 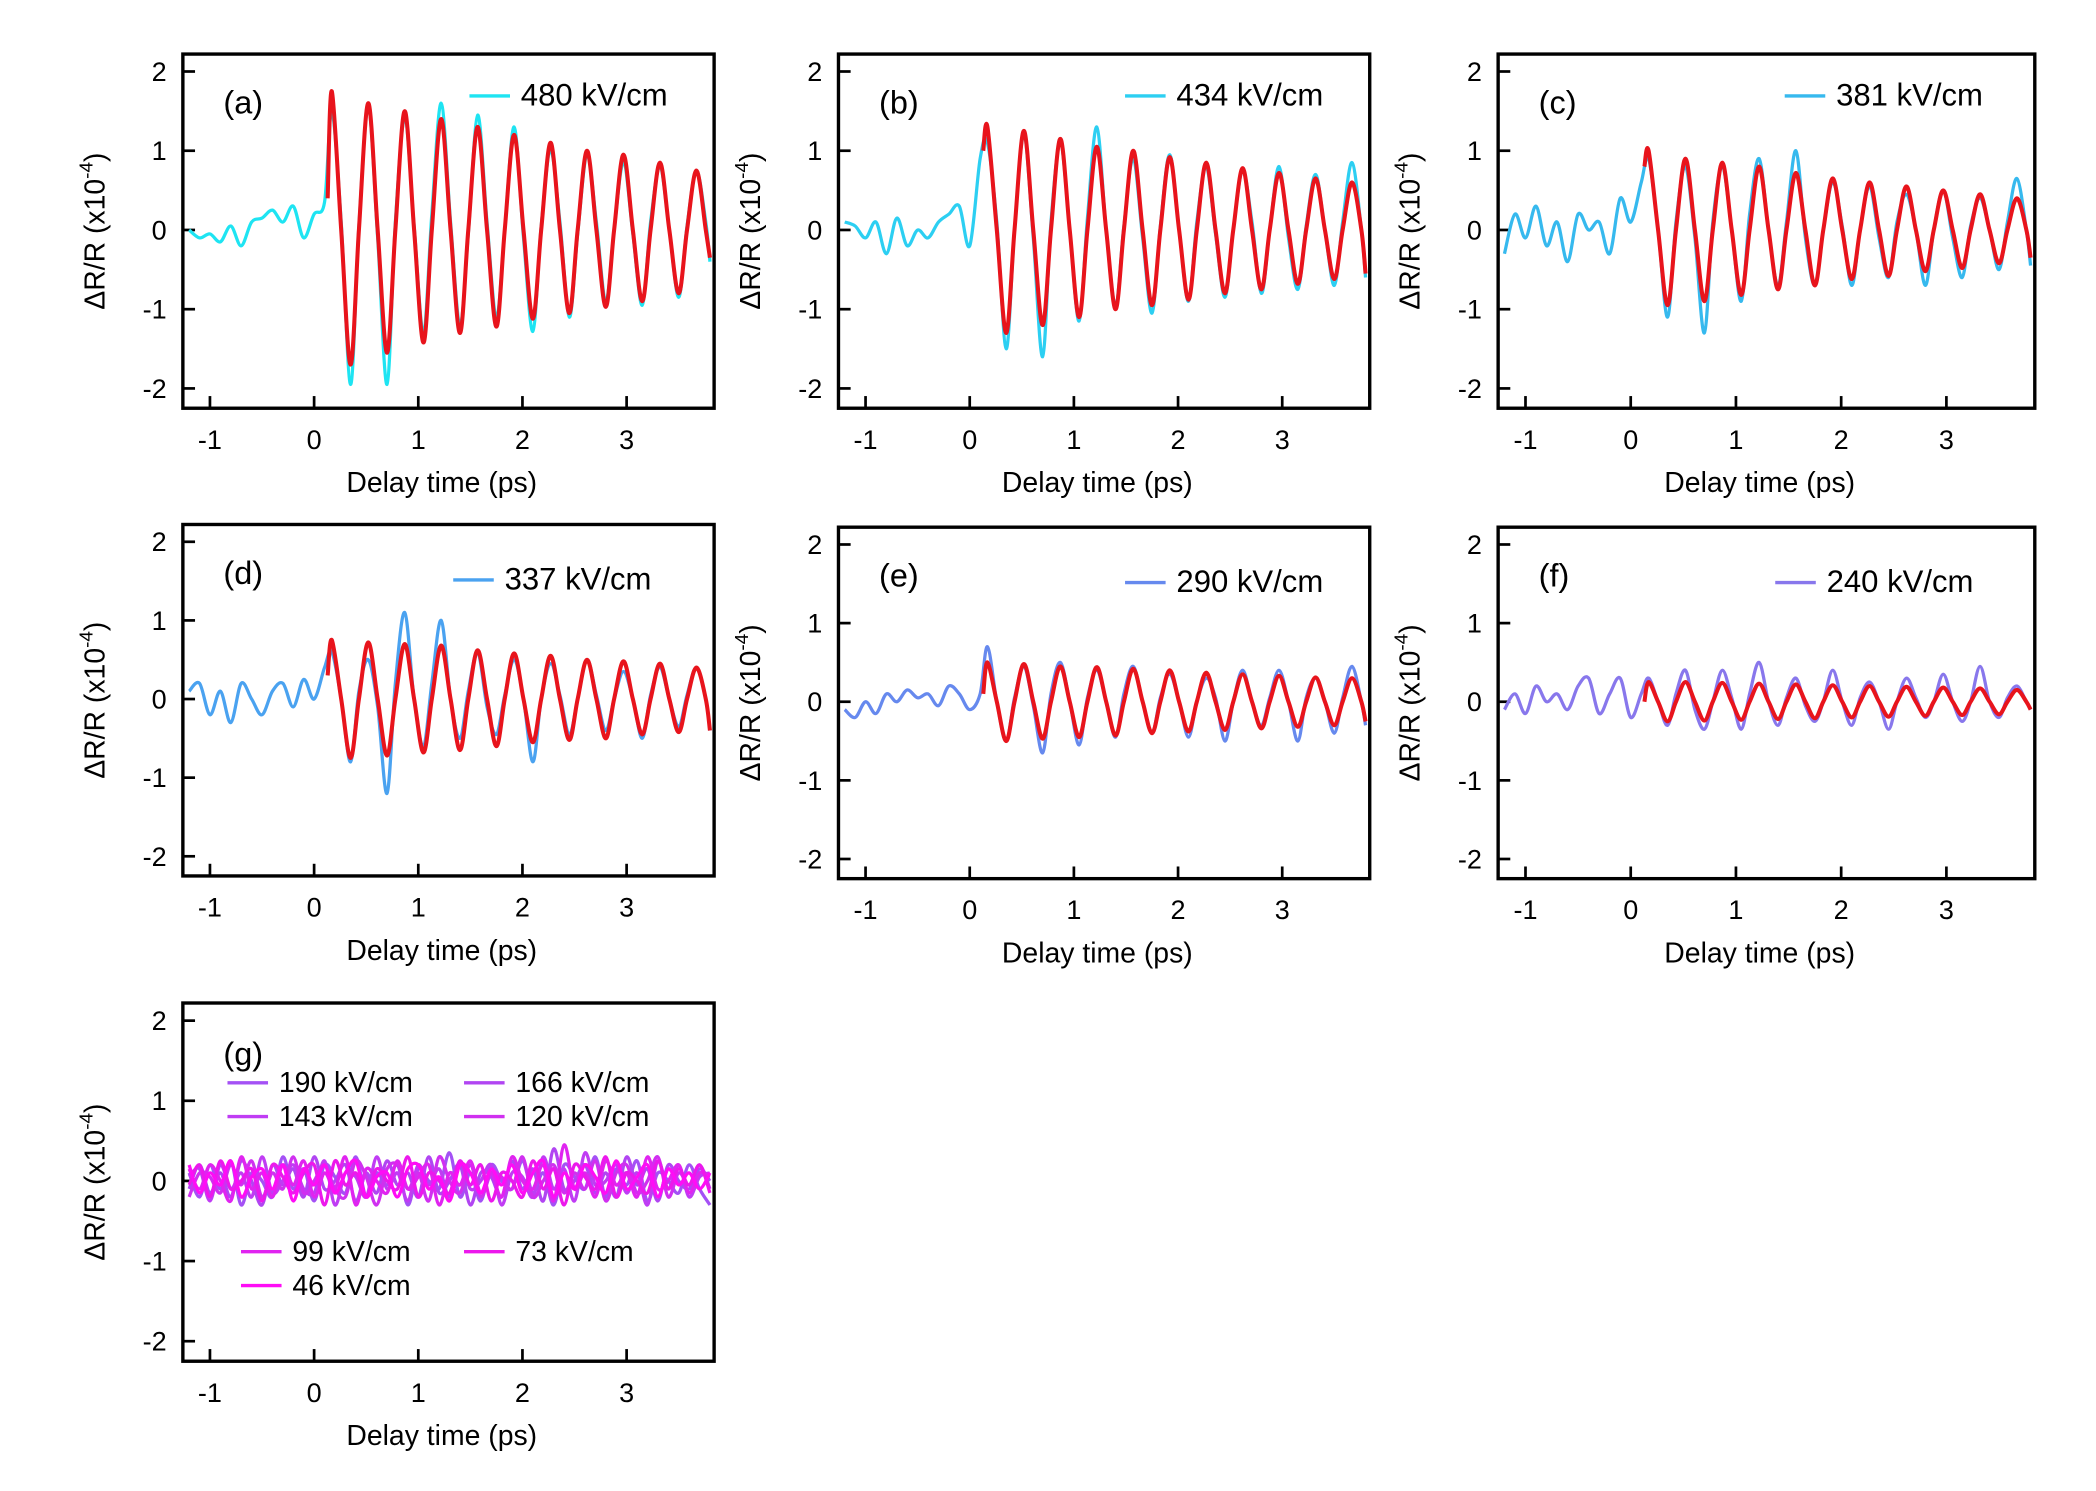 What do you see at coordinates (578, 578) in the screenshot?
I see `legend-label: 337 kV/cm` at bounding box center [578, 578].